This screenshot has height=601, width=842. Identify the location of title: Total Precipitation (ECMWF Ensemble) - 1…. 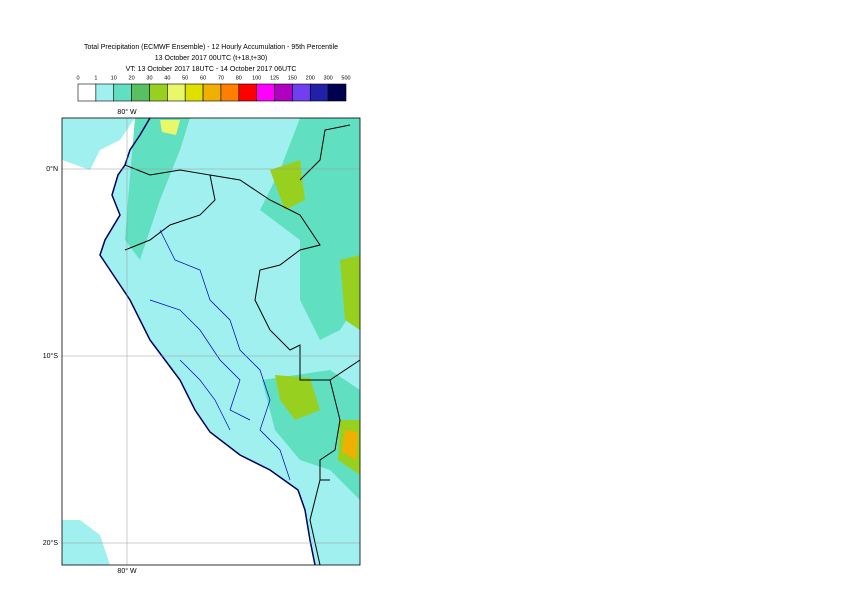
(211, 47).